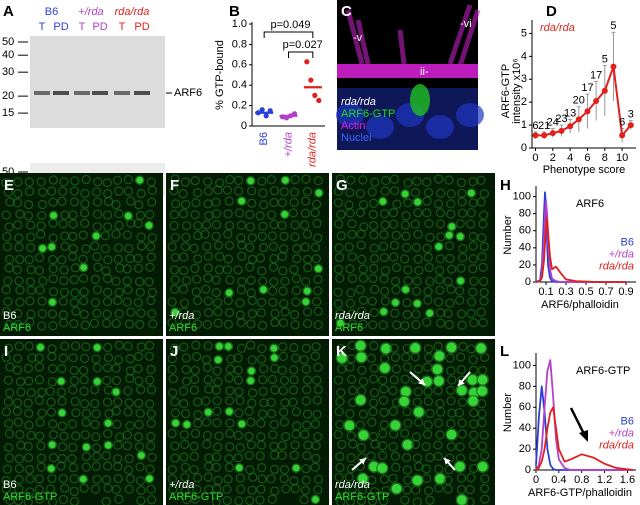 This screenshot has height=505, width=640. I want to click on micrograph-stain: ARF6-GTP, so click(362, 497).